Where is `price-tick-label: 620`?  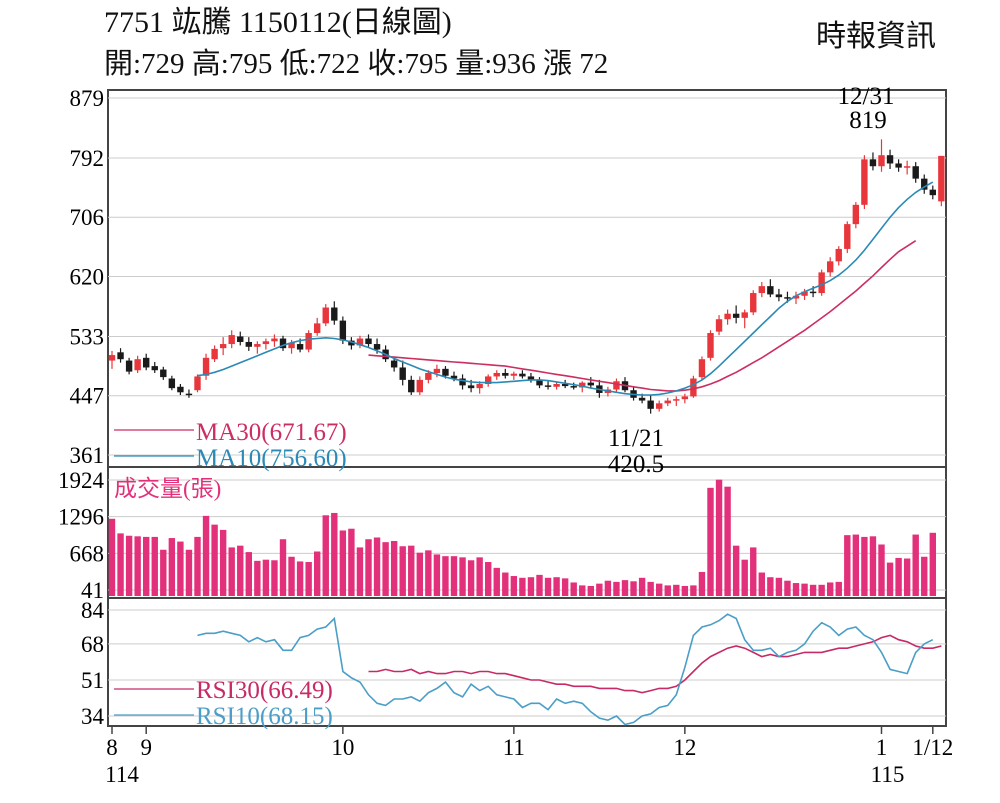
price-tick-label: 620 is located at coordinates (87, 277).